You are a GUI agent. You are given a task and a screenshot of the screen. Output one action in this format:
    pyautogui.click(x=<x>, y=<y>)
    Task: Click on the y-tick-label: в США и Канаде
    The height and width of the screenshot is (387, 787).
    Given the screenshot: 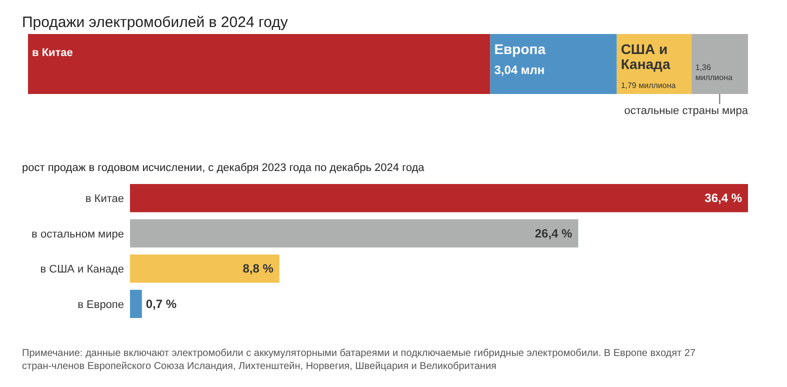 What is the action you would take?
    pyautogui.click(x=82, y=270)
    